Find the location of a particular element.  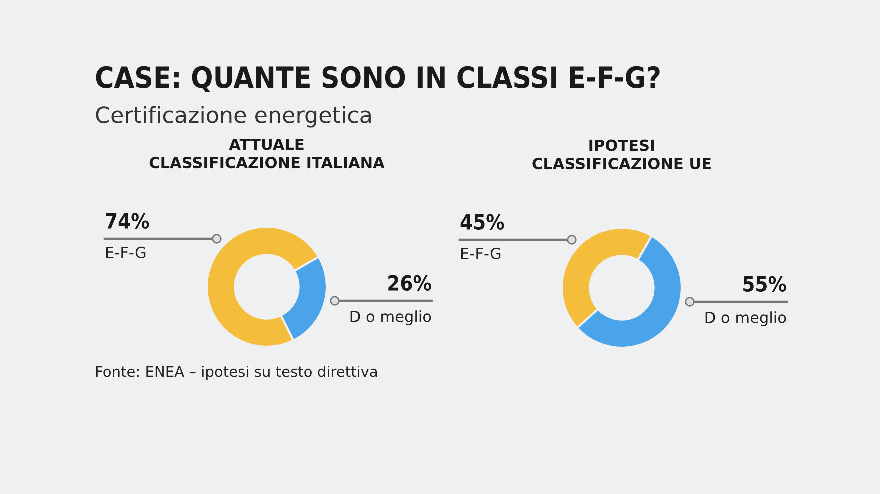

text: Certificazione energetica is located at coordinates (233, 117).